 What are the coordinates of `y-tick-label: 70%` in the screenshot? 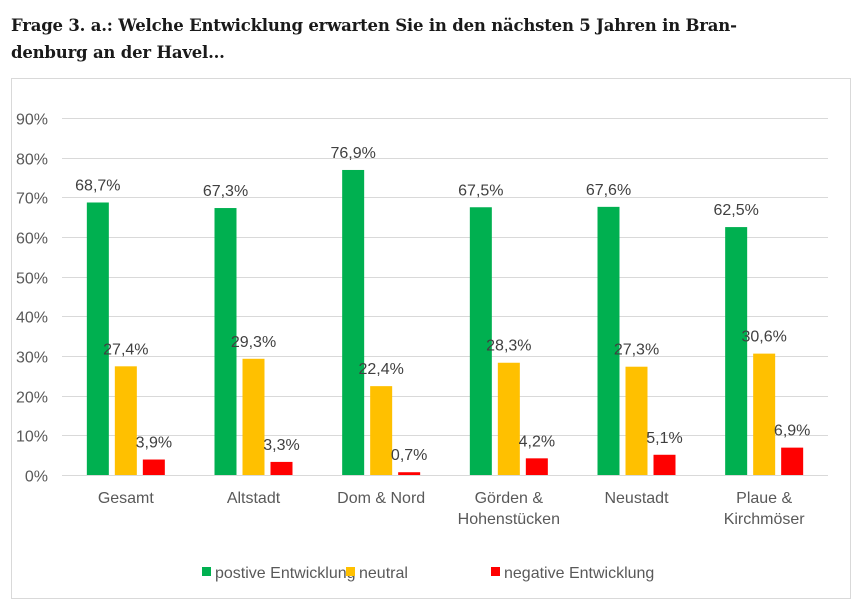 It's located at (32, 199).